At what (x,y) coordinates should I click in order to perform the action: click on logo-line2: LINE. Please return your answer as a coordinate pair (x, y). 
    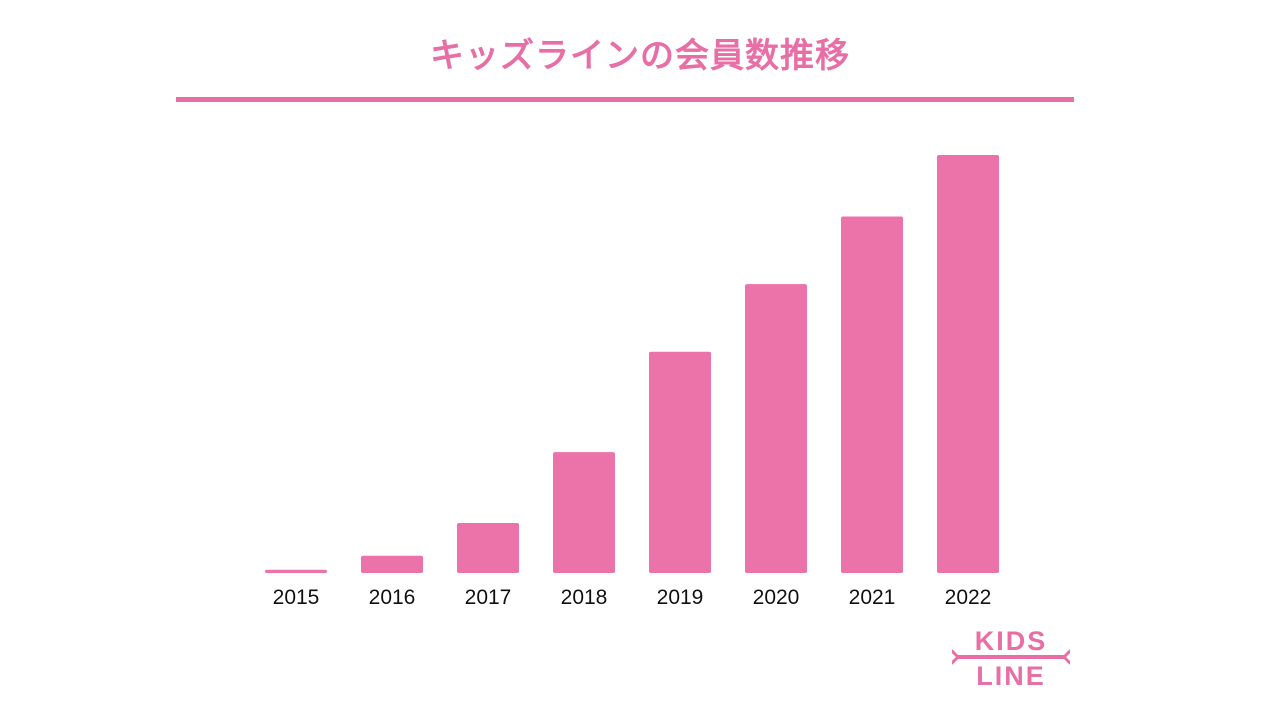
    Looking at the image, I should click on (1011, 675).